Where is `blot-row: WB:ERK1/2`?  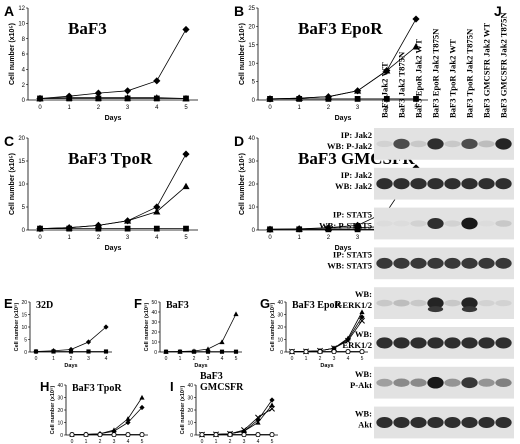 blot-row: WB:ERK1/2 is located at coordinates (428, 343).